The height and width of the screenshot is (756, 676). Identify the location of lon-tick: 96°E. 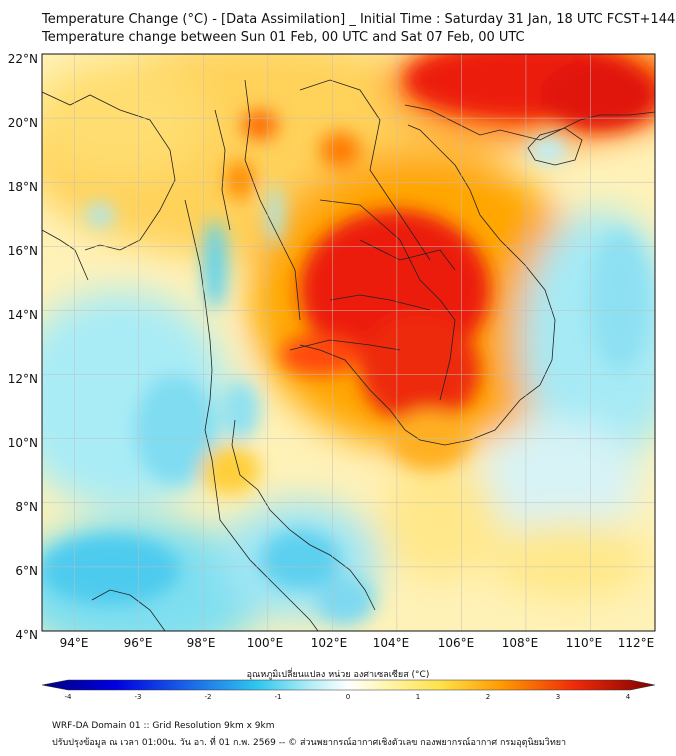
(138, 643).